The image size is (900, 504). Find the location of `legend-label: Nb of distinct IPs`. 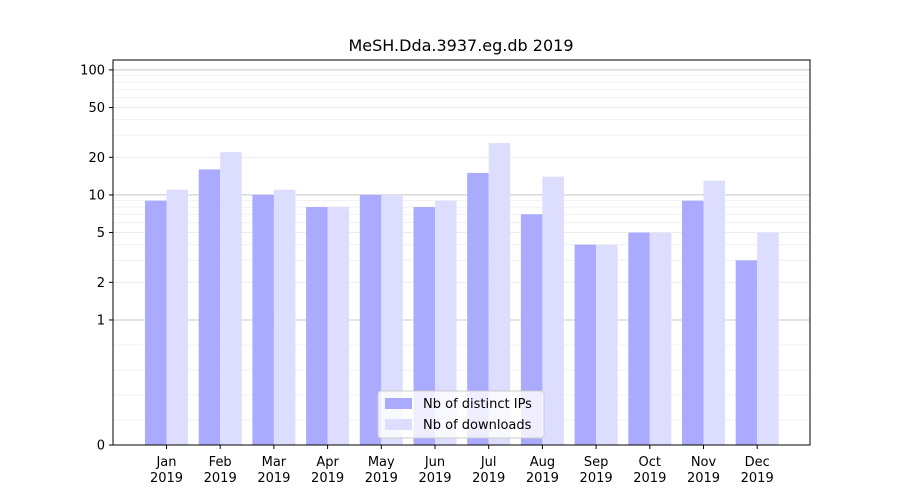

legend-label: Nb of distinct IPs is located at coordinates (477, 404).